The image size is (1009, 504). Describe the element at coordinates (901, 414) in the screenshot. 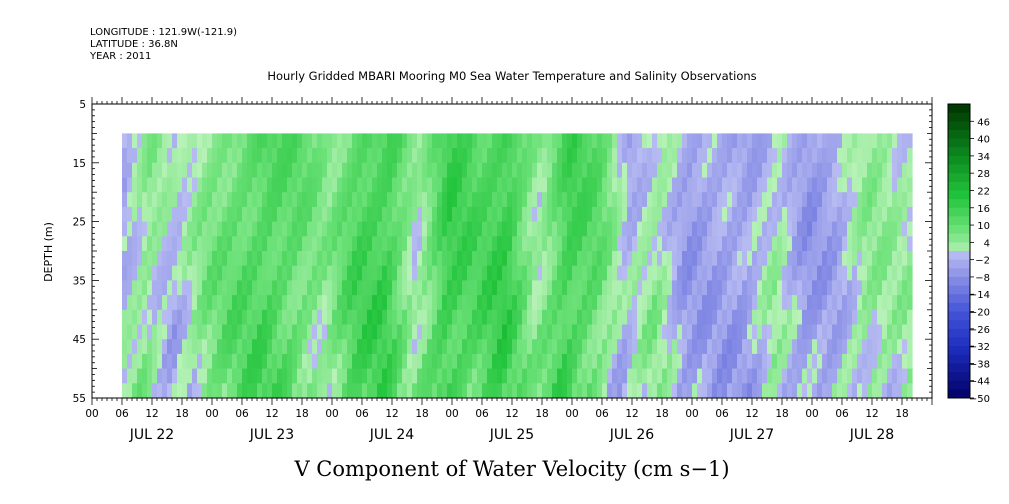

I see `x-hour-label: 18` at that location.